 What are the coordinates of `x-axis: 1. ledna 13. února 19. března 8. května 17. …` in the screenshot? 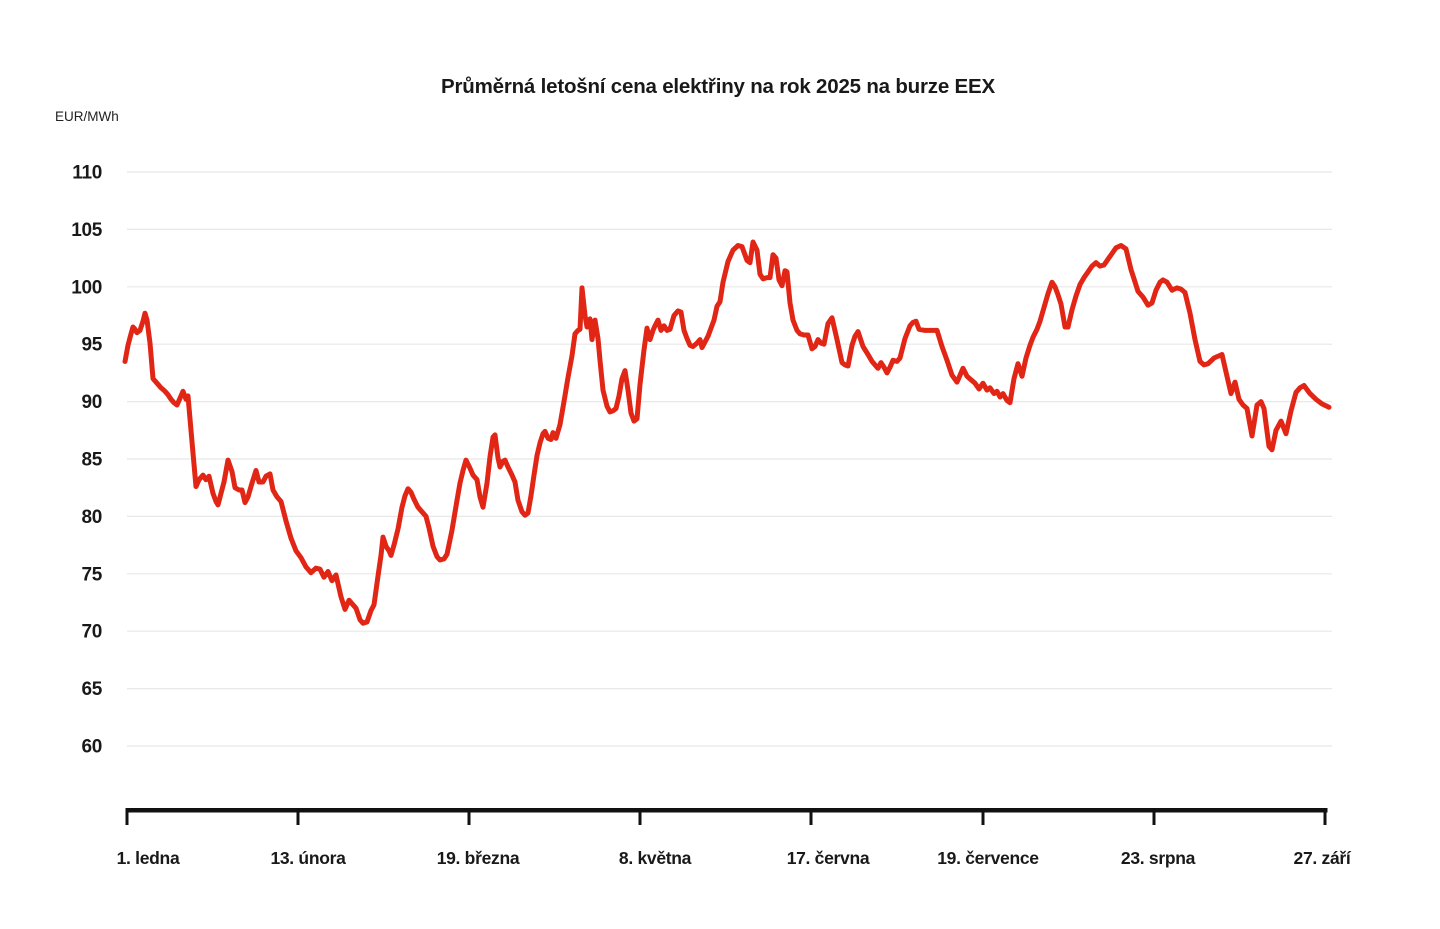 It's located at (734, 838).